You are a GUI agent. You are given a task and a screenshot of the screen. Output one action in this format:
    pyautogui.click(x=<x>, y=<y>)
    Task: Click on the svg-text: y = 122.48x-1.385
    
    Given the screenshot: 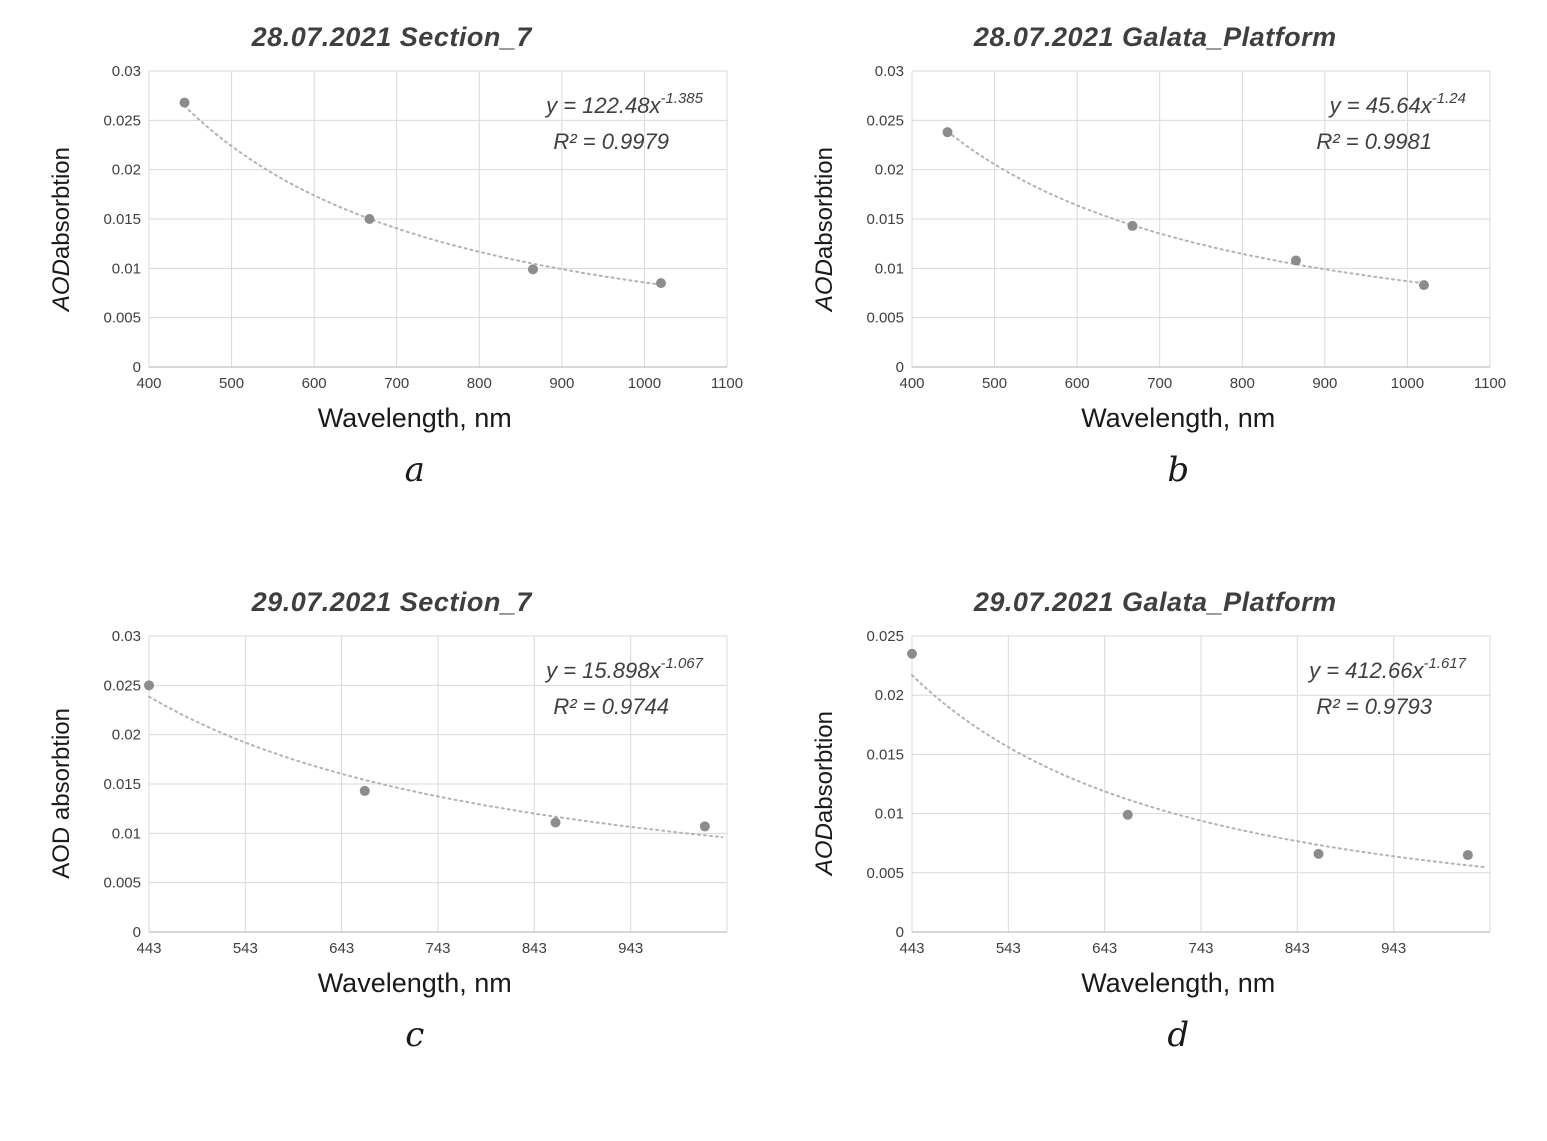 What is the action you would take?
    pyautogui.click(x=624, y=104)
    